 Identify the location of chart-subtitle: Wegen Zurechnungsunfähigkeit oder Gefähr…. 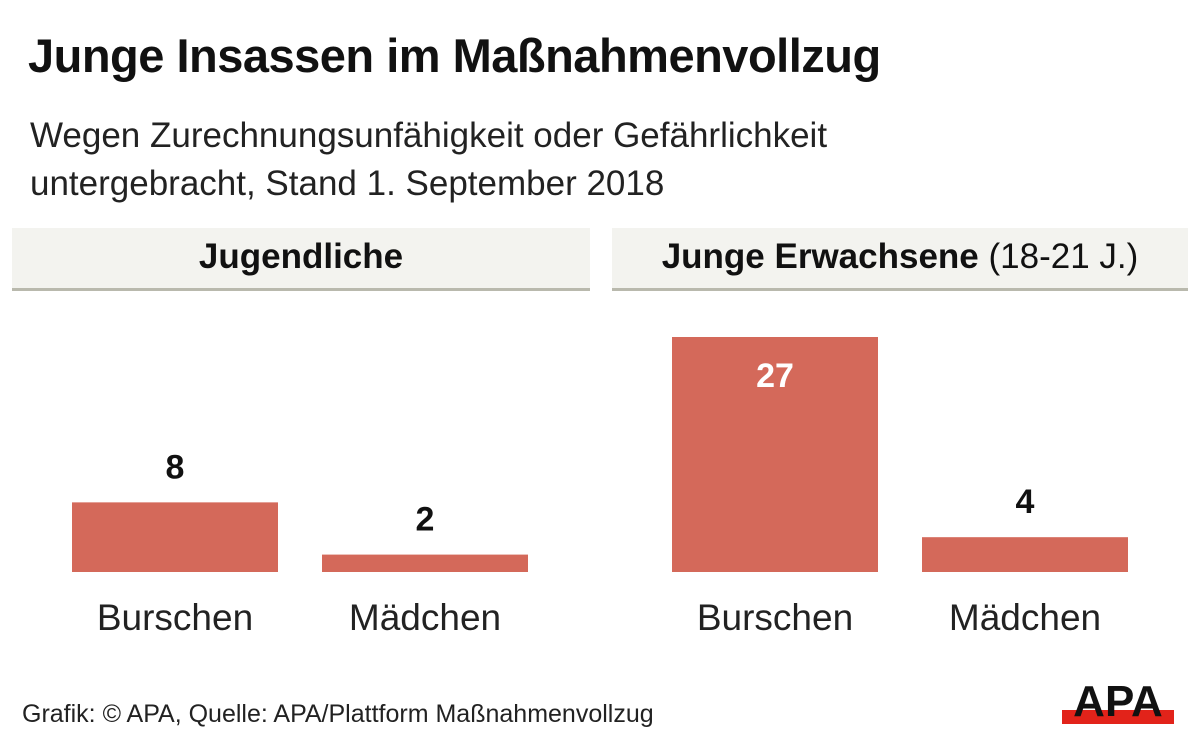
(530, 160).